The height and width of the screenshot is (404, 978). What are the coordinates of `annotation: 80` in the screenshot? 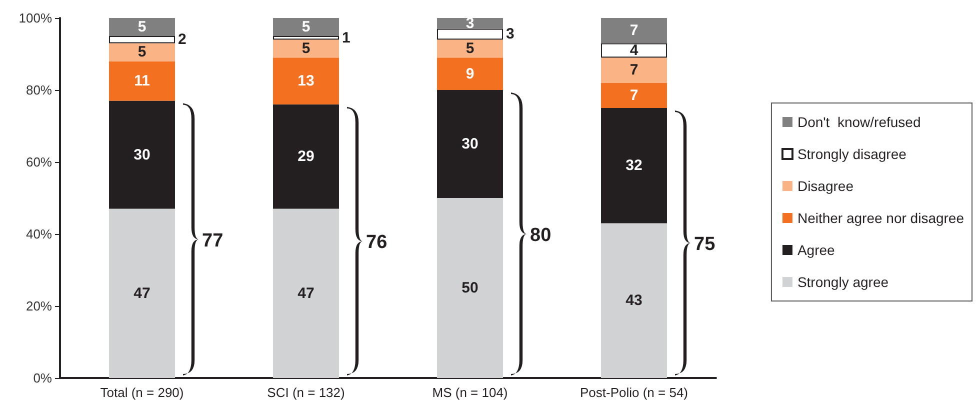 It's located at (541, 235).